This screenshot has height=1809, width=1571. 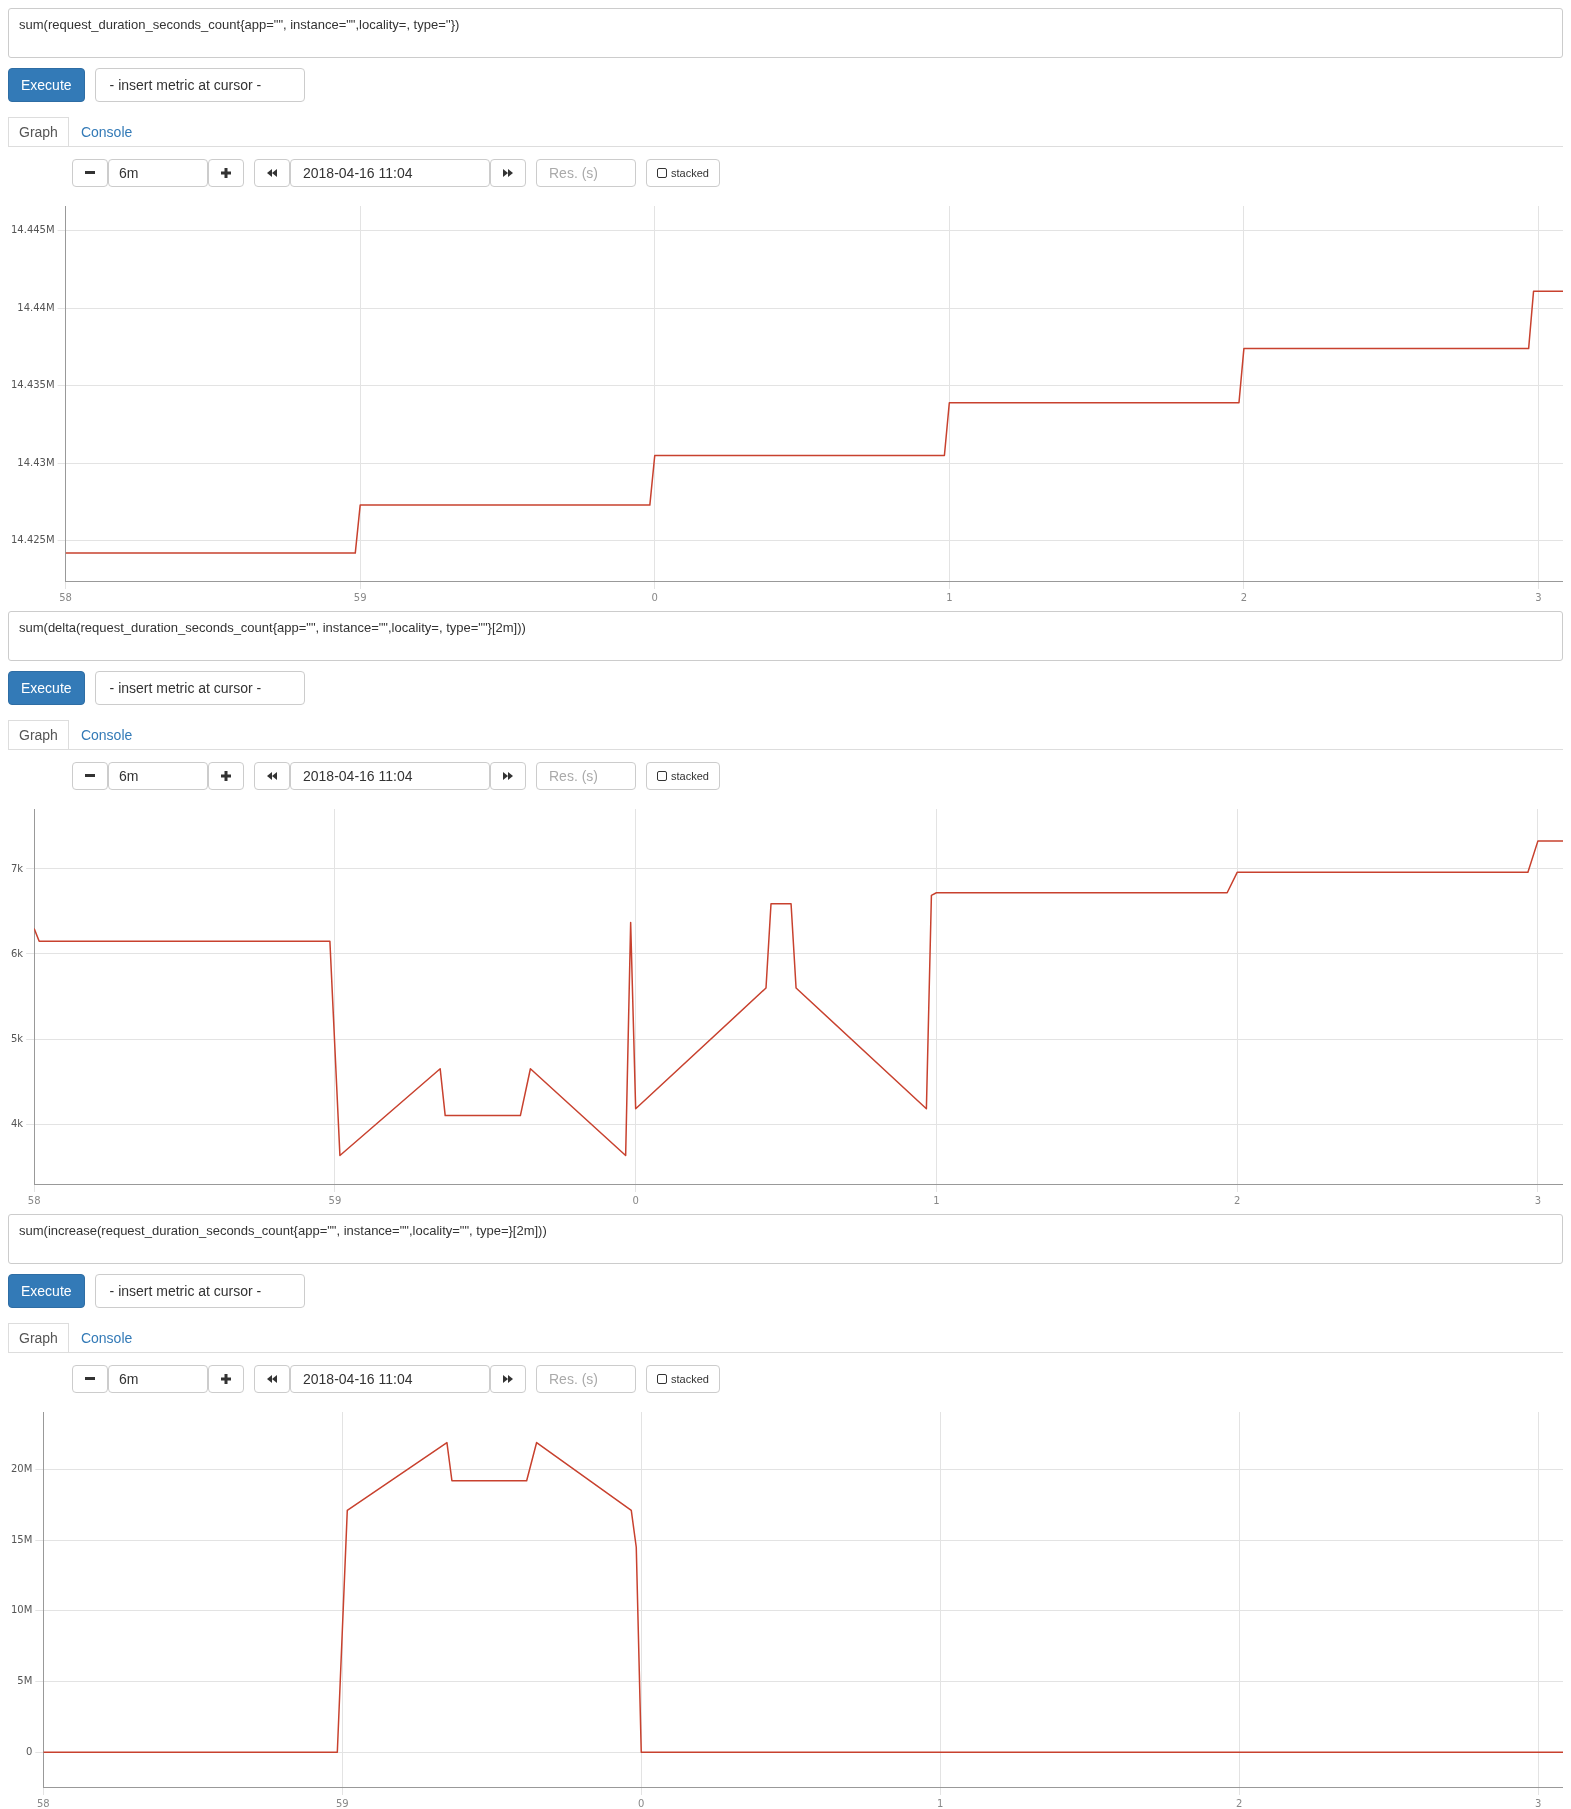 What do you see at coordinates (785, 636) in the screenshot?
I see `chart-title: sum(delta(request_duration_seconds_count{app="", instance="",locality=, type=""}[2m]))` at bounding box center [785, 636].